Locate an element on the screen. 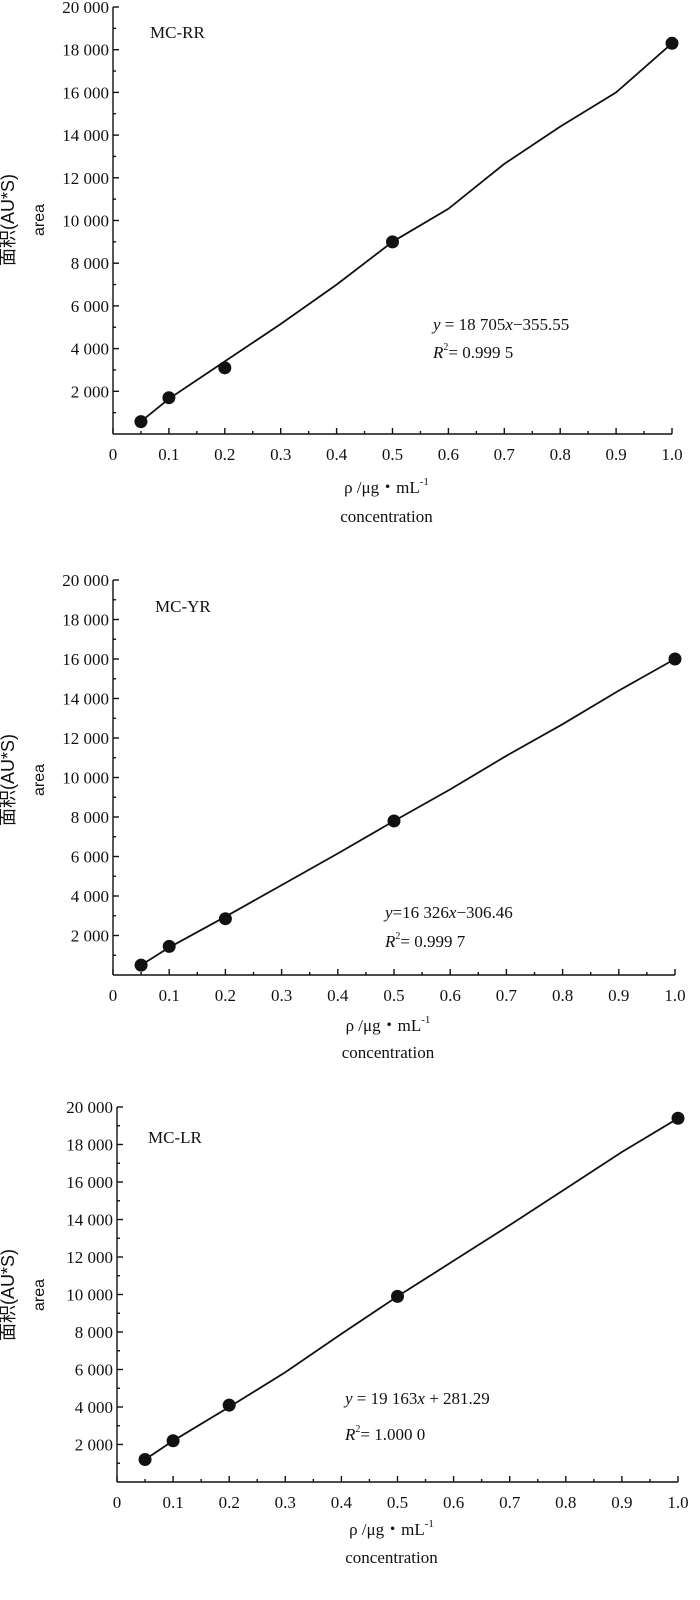 The height and width of the screenshot is (1600, 700). regression-equation: y = 18 705x−355.55 is located at coordinates (500, 324).